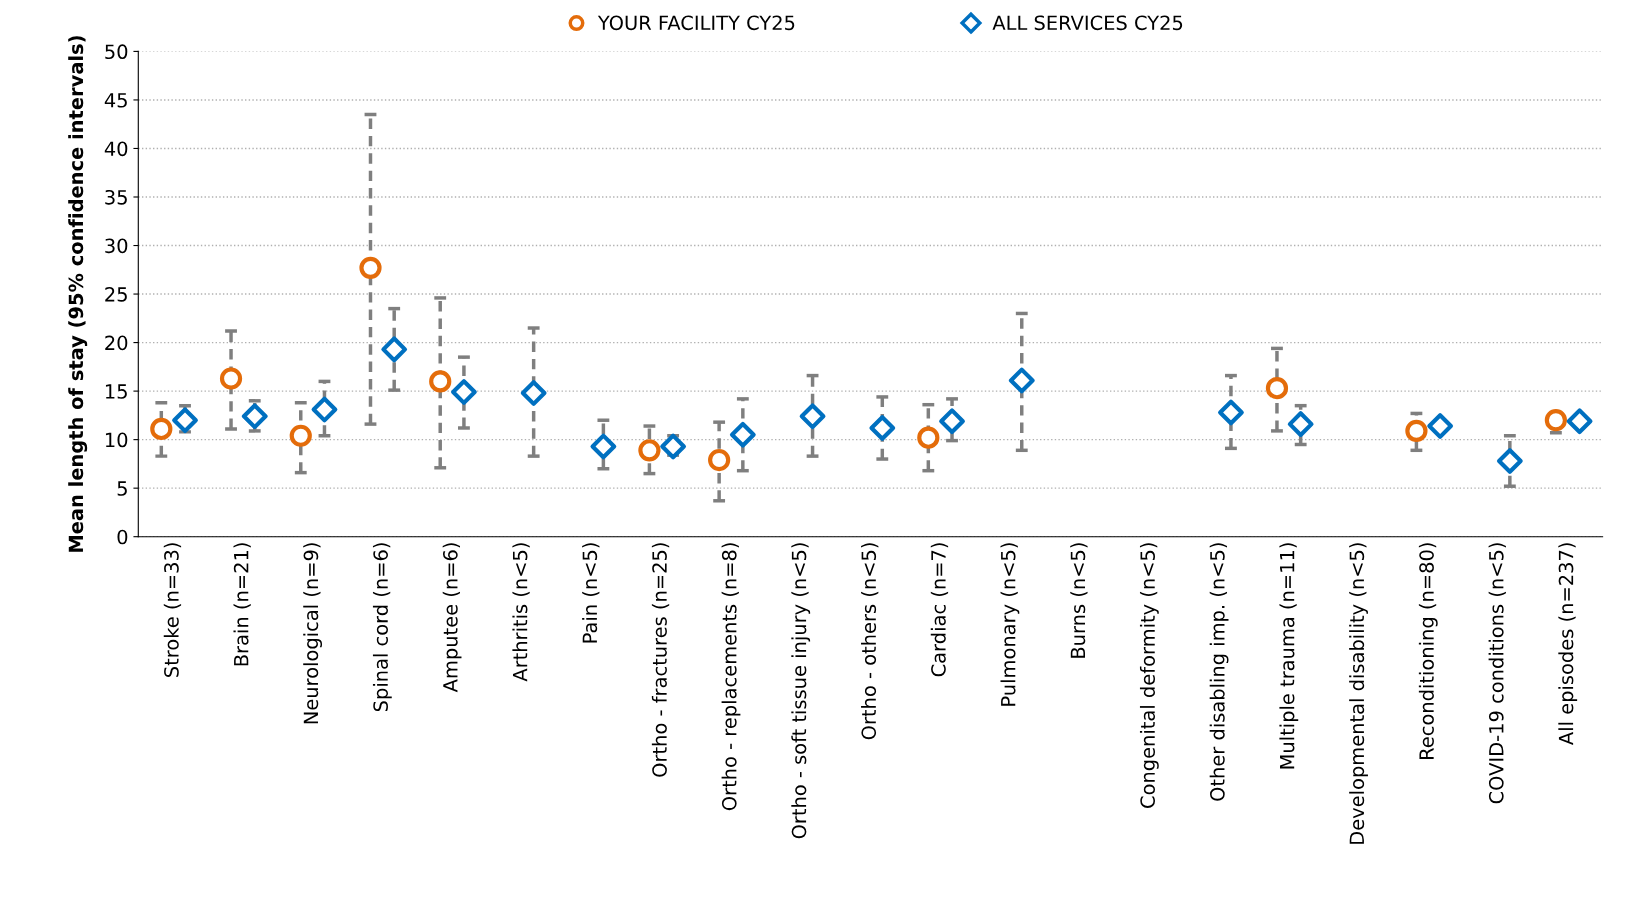  What do you see at coordinates (452, 618) in the screenshot?
I see `x-tick-label: Amputee (n=6)` at bounding box center [452, 618].